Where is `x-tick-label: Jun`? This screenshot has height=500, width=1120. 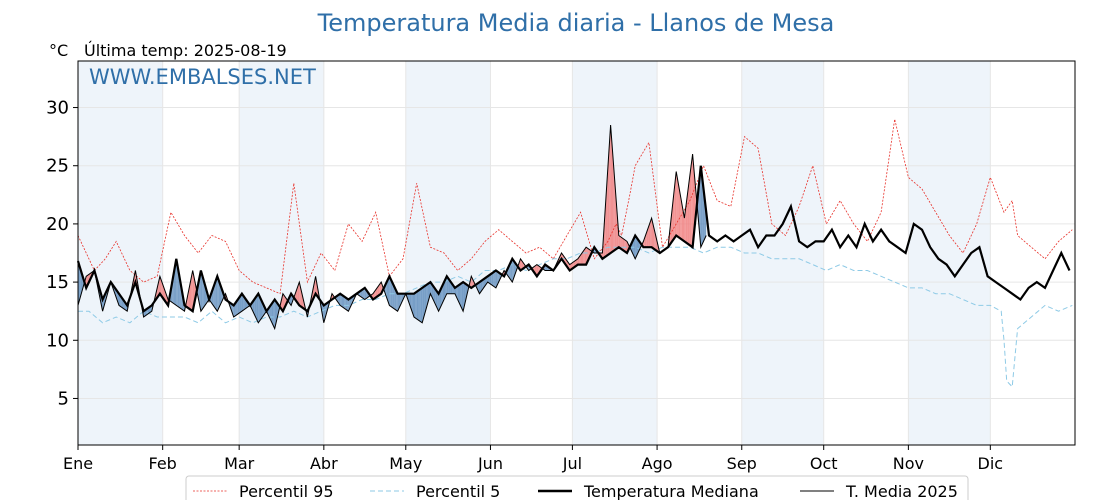
x-tick-label: Jun is located at coordinates (490, 463).